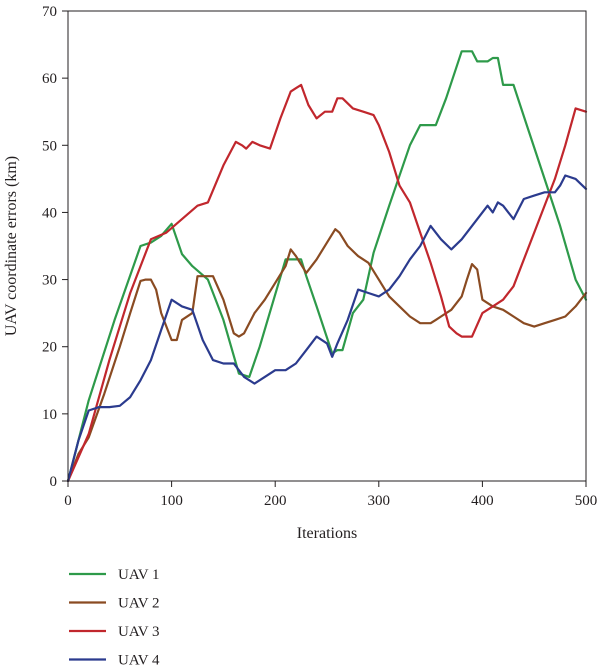  What do you see at coordinates (327, 533) in the screenshot?
I see `x-axis-title: Iterations` at bounding box center [327, 533].